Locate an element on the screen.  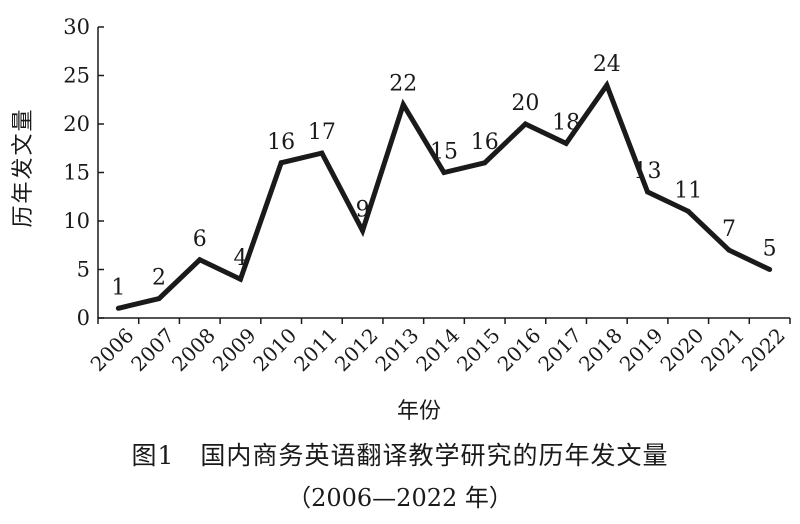
figure-caption-subtitle: （2006—2022 年） is located at coordinates (400, 498).